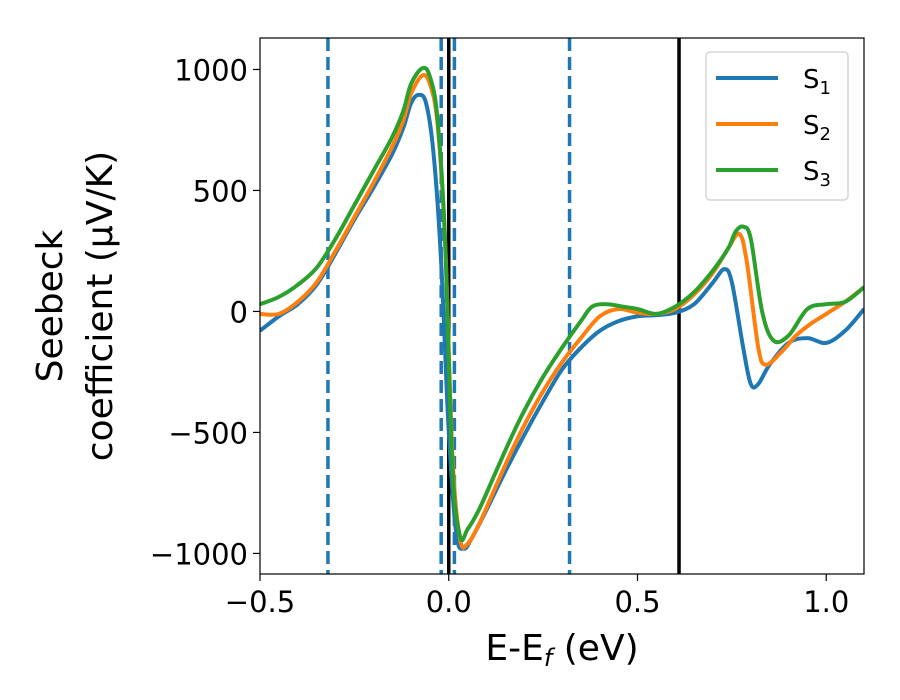  I want to click on y-tick-label-0: −1000, so click(199, 554).